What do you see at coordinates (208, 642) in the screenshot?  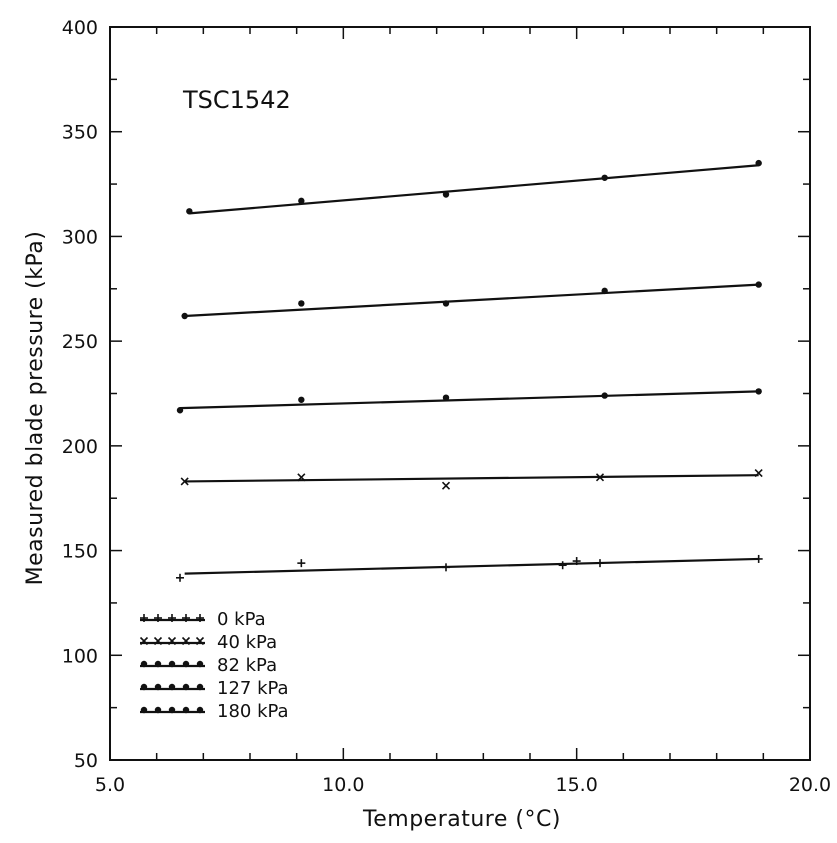 I see `legend-entry: 40 kPa` at bounding box center [208, 642].